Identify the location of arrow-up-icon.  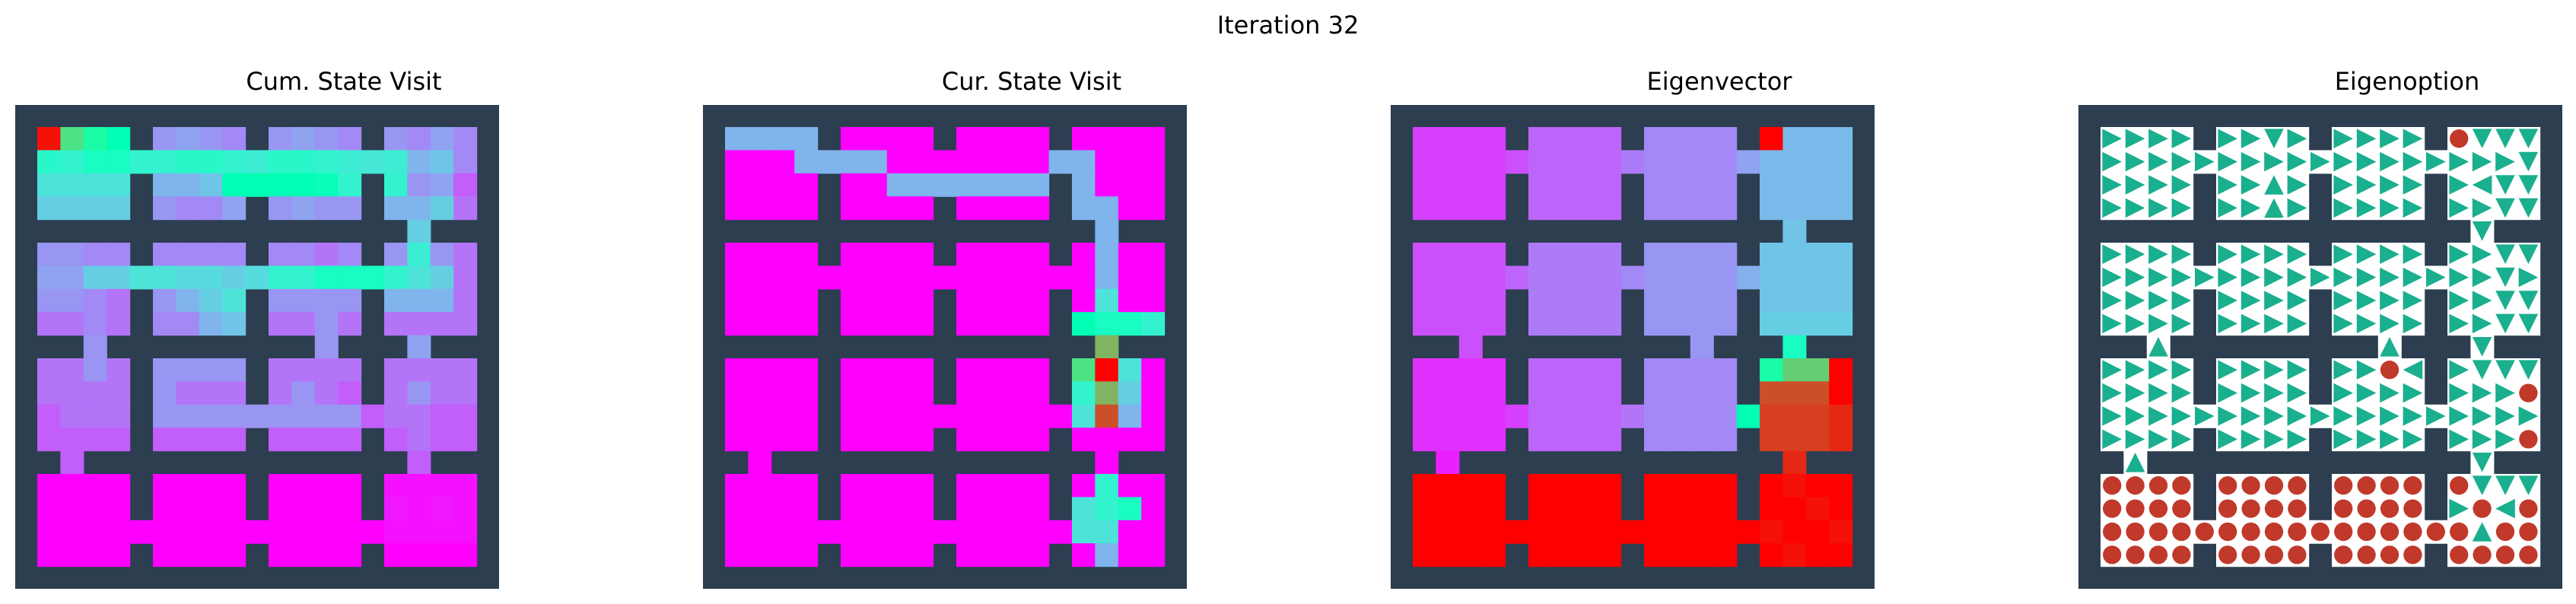
(2389, 347).